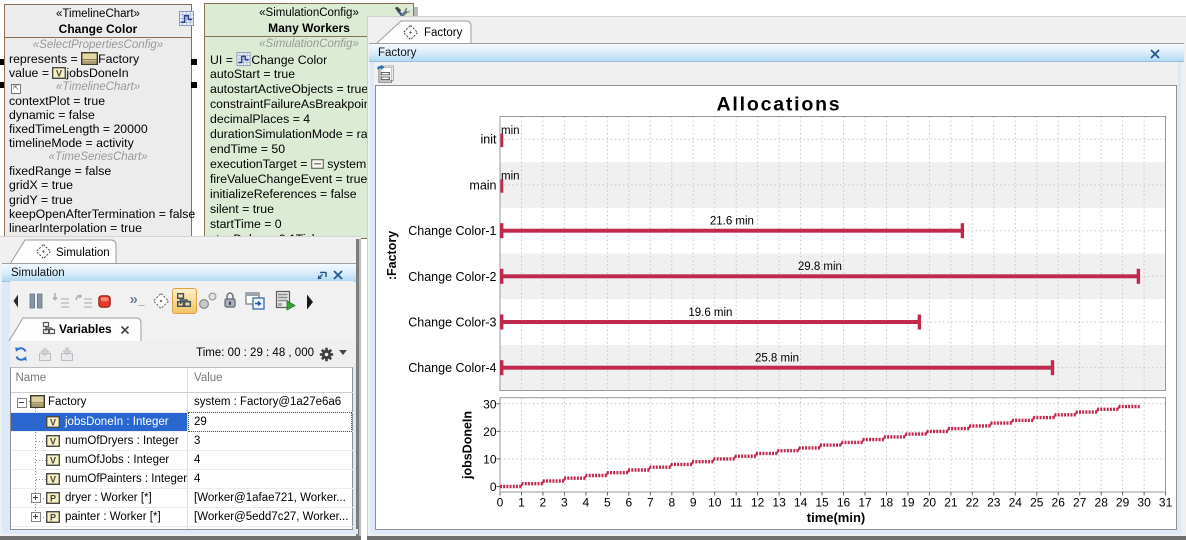 The image size is (1186, 540). I want to click on svg-text: 11, so click(736, 502).